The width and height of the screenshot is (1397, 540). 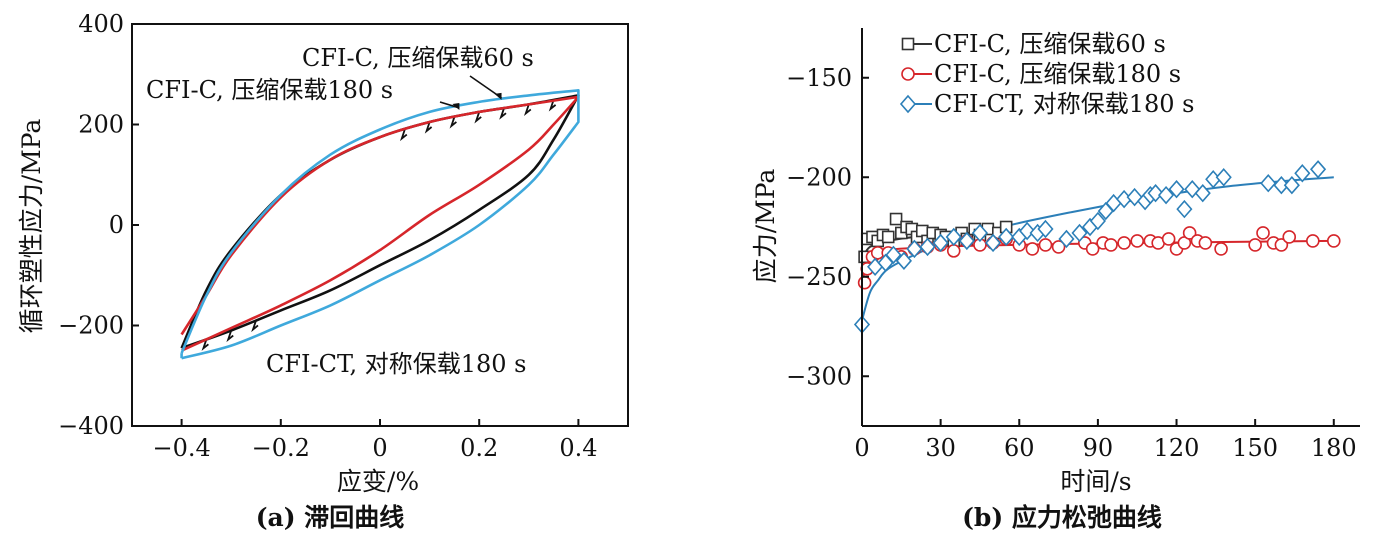 I want to click on panel-b-legend-entry-3: CFI-CT, 对称保载180 s, so click(x=1046, y=104).